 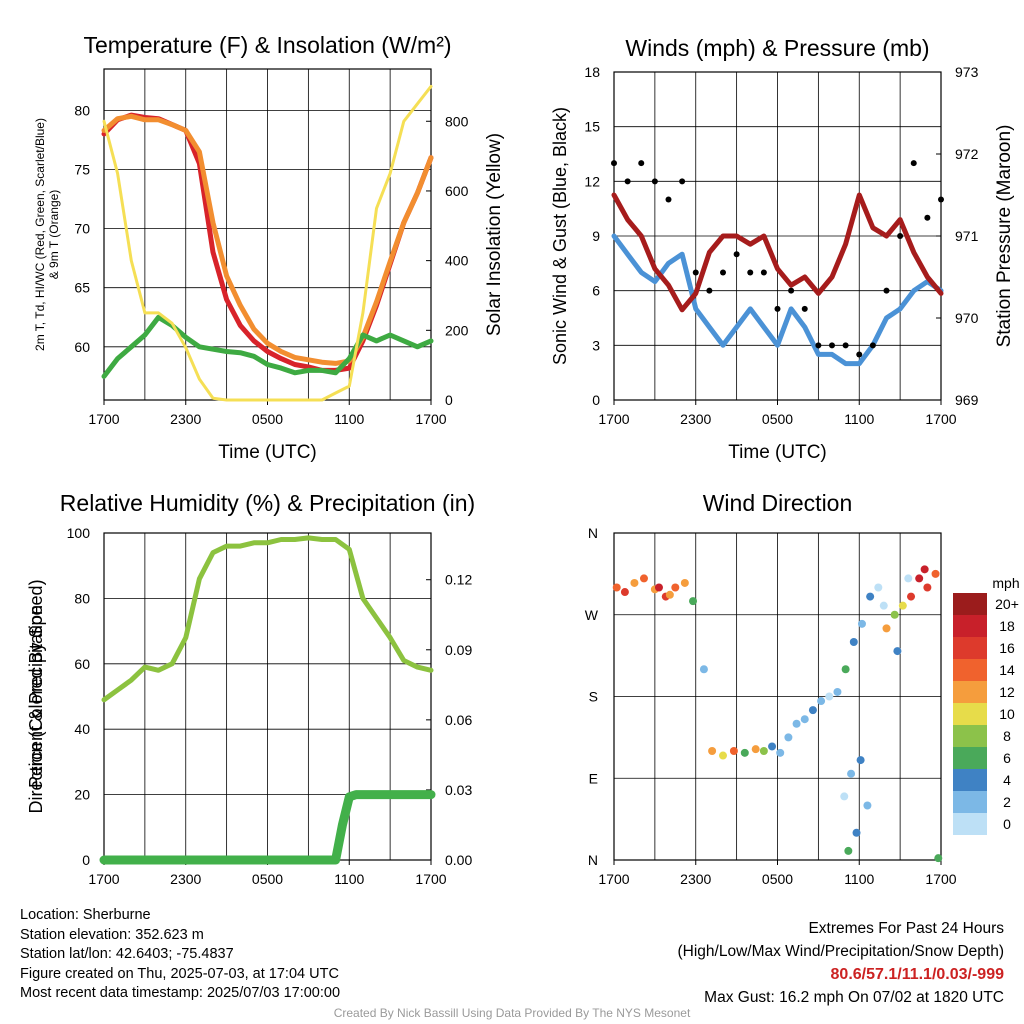 I want to click on y-tick-label-right: 971, so click(x=967, y=236).